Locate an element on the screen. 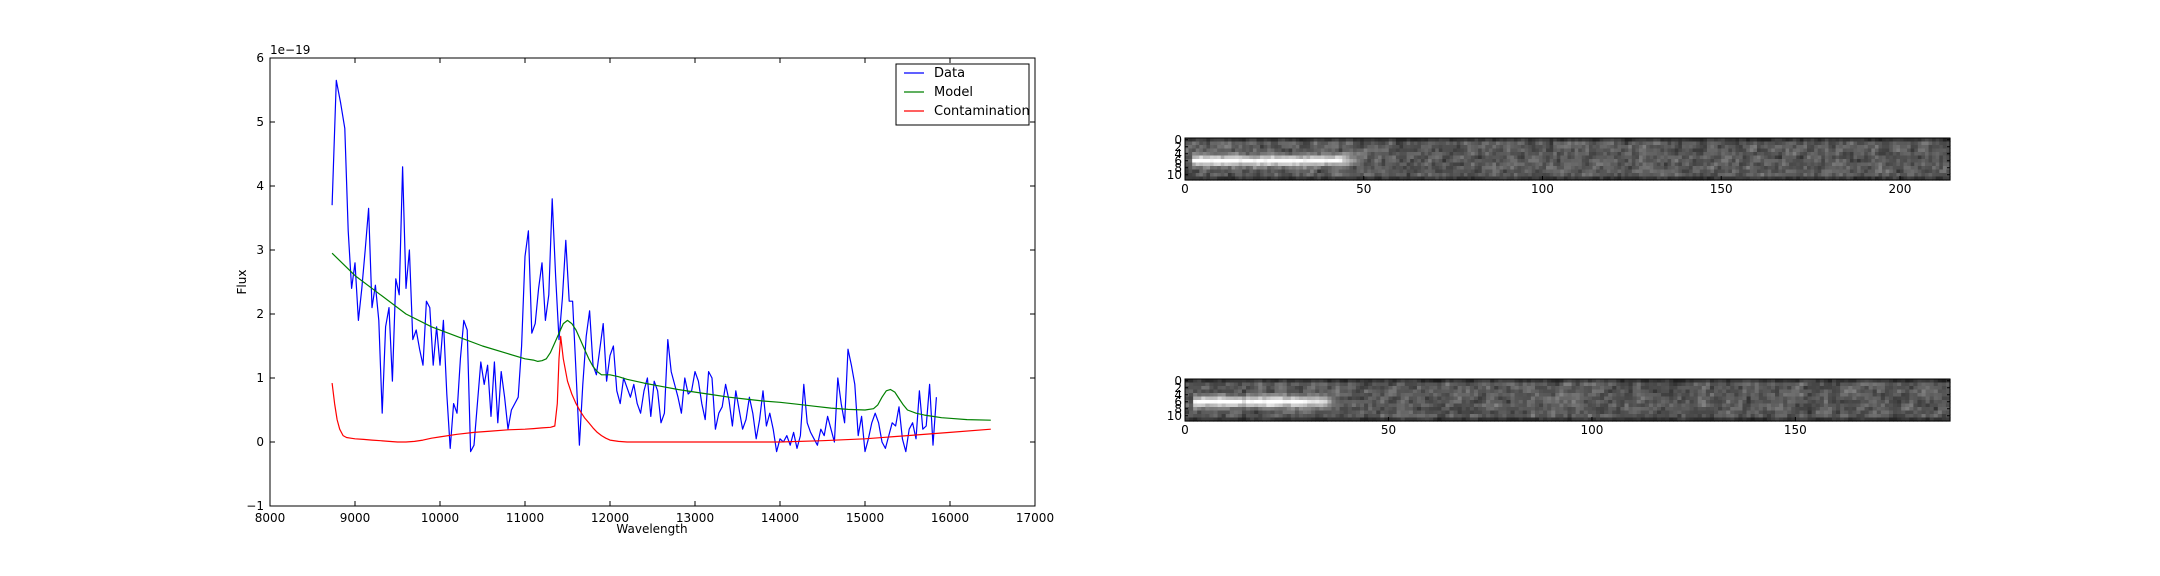 The image size is (2160, 576). img2-x-tick-label: 100 is located at coordinates (1591, 430).